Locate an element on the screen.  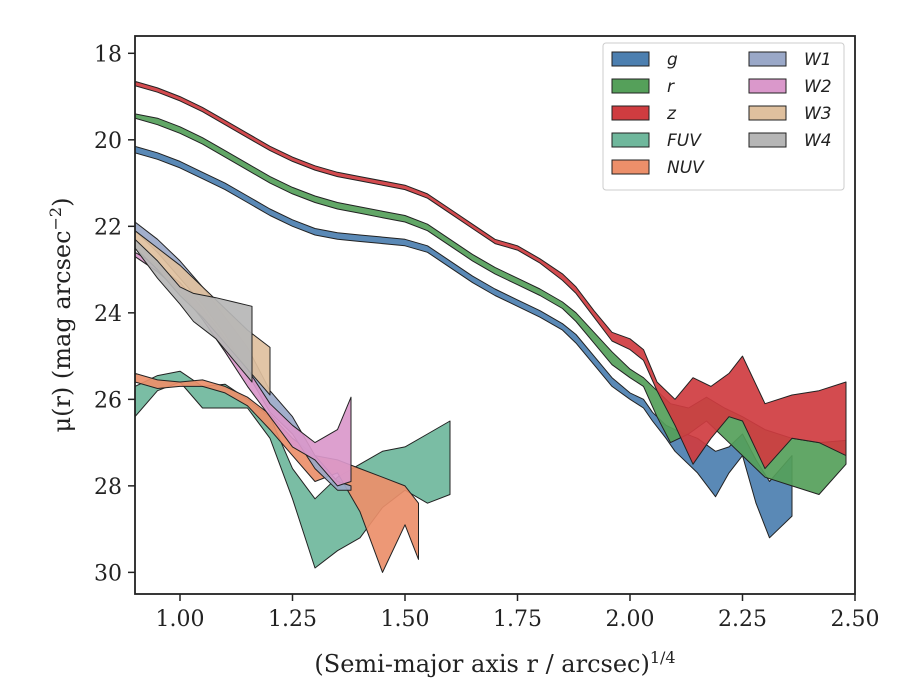
x-axis-label-exponent: 1/4 is located at coordinates (663, 657).